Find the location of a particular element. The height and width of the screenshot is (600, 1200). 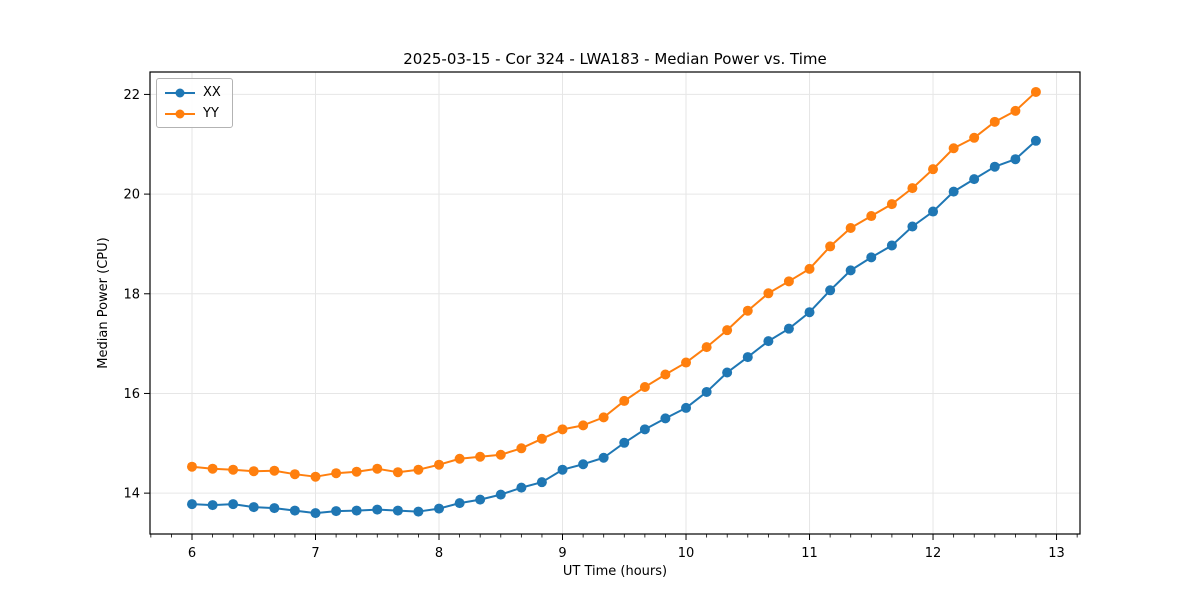

legend-sample-line-xx is located at coordinates (180, 92).